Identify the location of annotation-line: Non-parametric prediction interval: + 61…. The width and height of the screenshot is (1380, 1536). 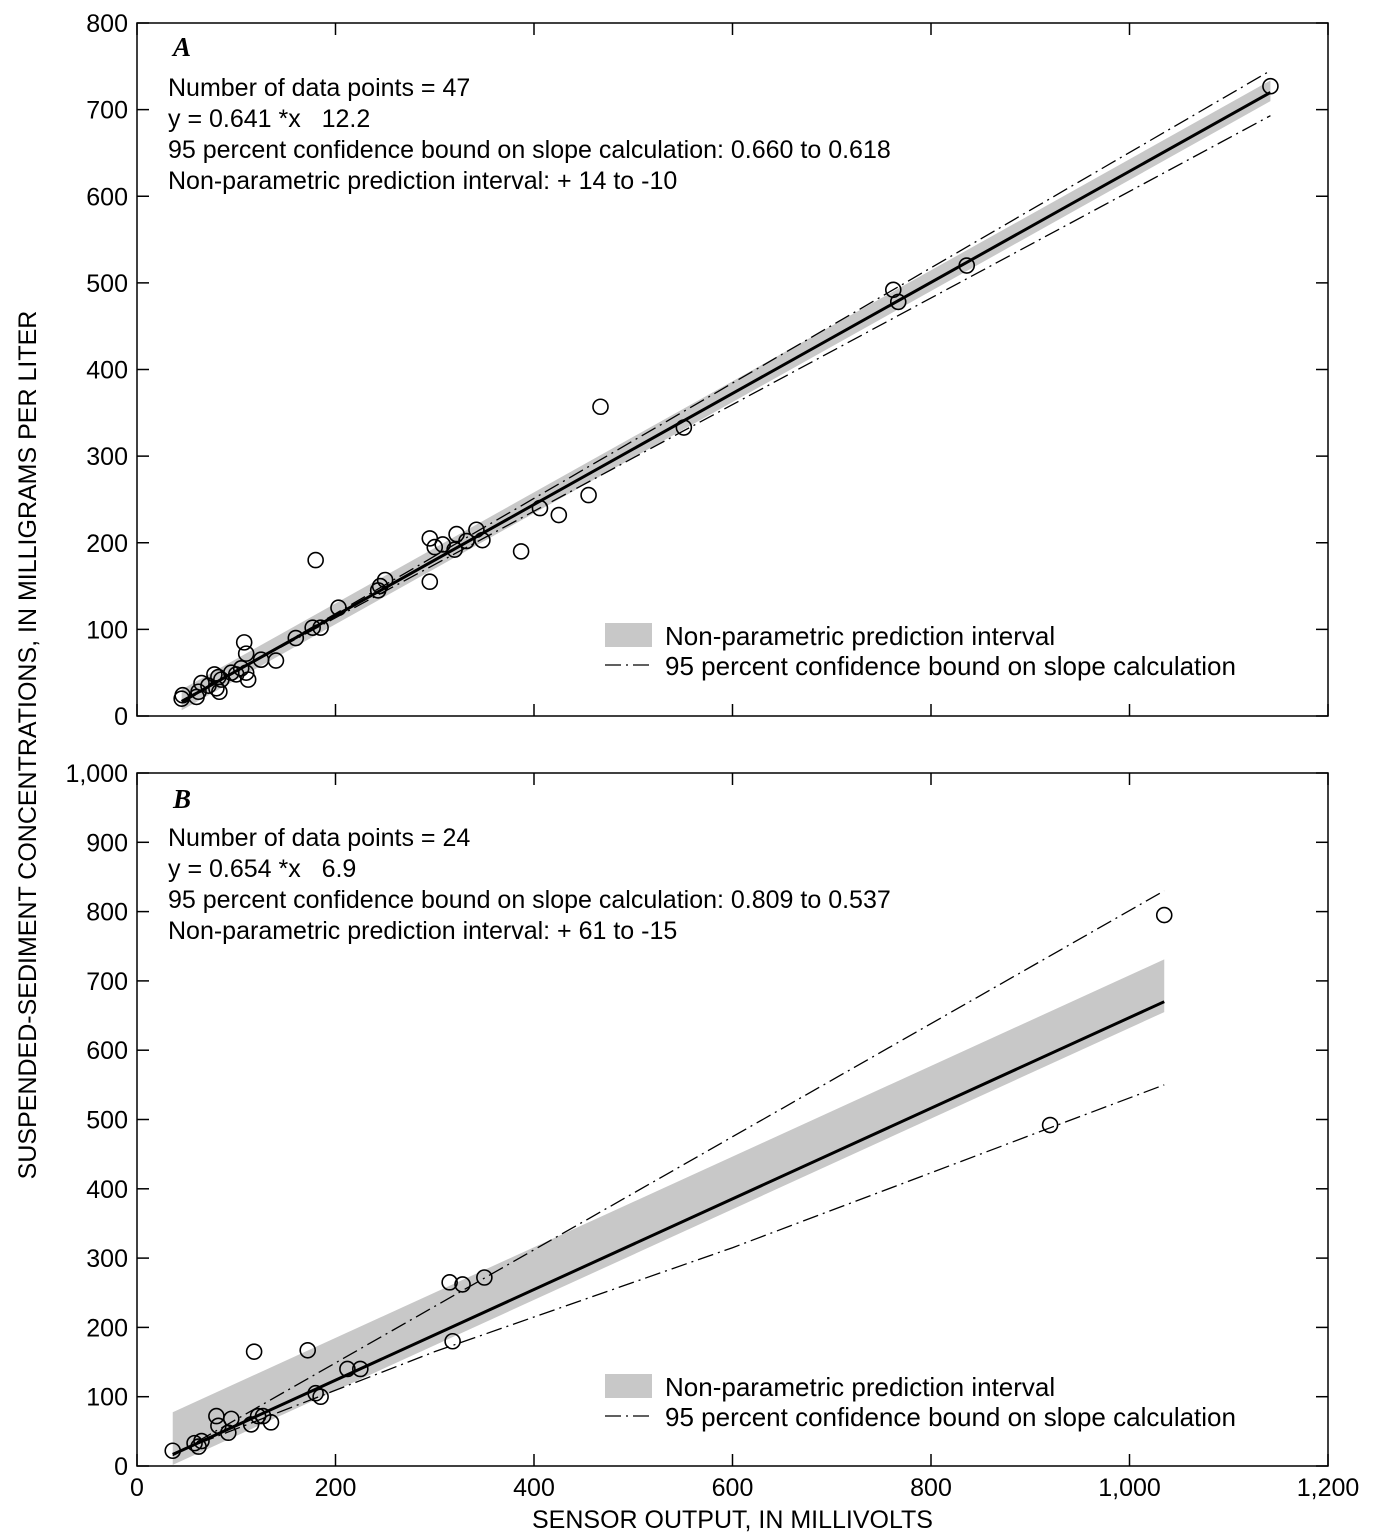
(422, 931).